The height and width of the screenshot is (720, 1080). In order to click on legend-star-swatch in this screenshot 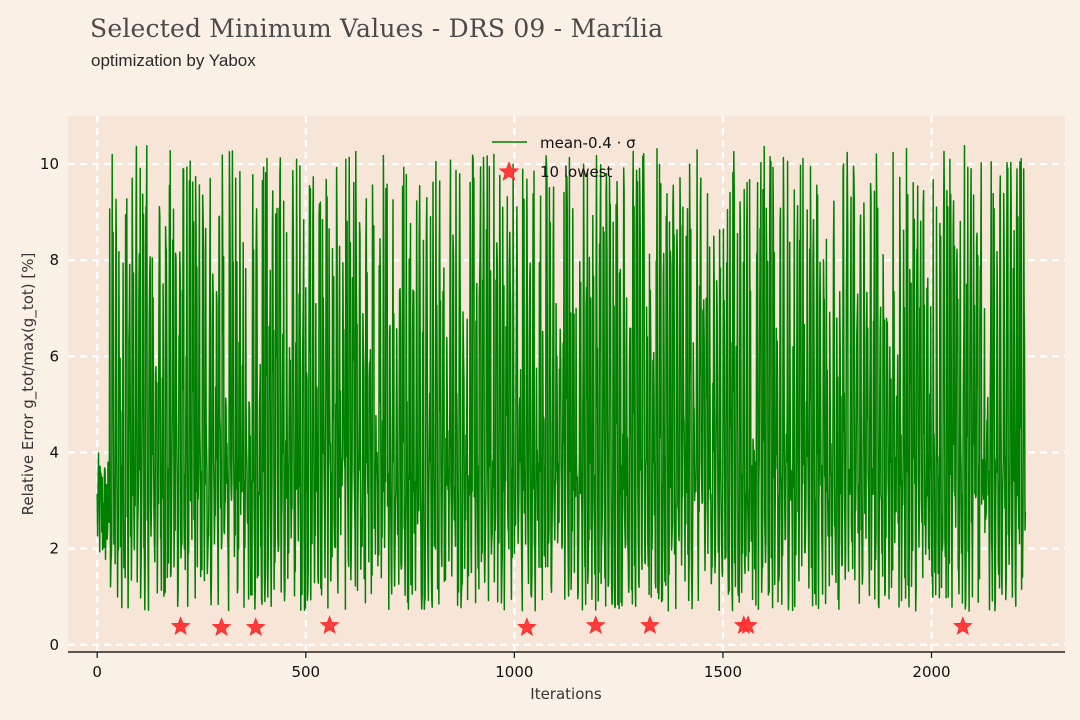, I will do `click(509, 171)`.